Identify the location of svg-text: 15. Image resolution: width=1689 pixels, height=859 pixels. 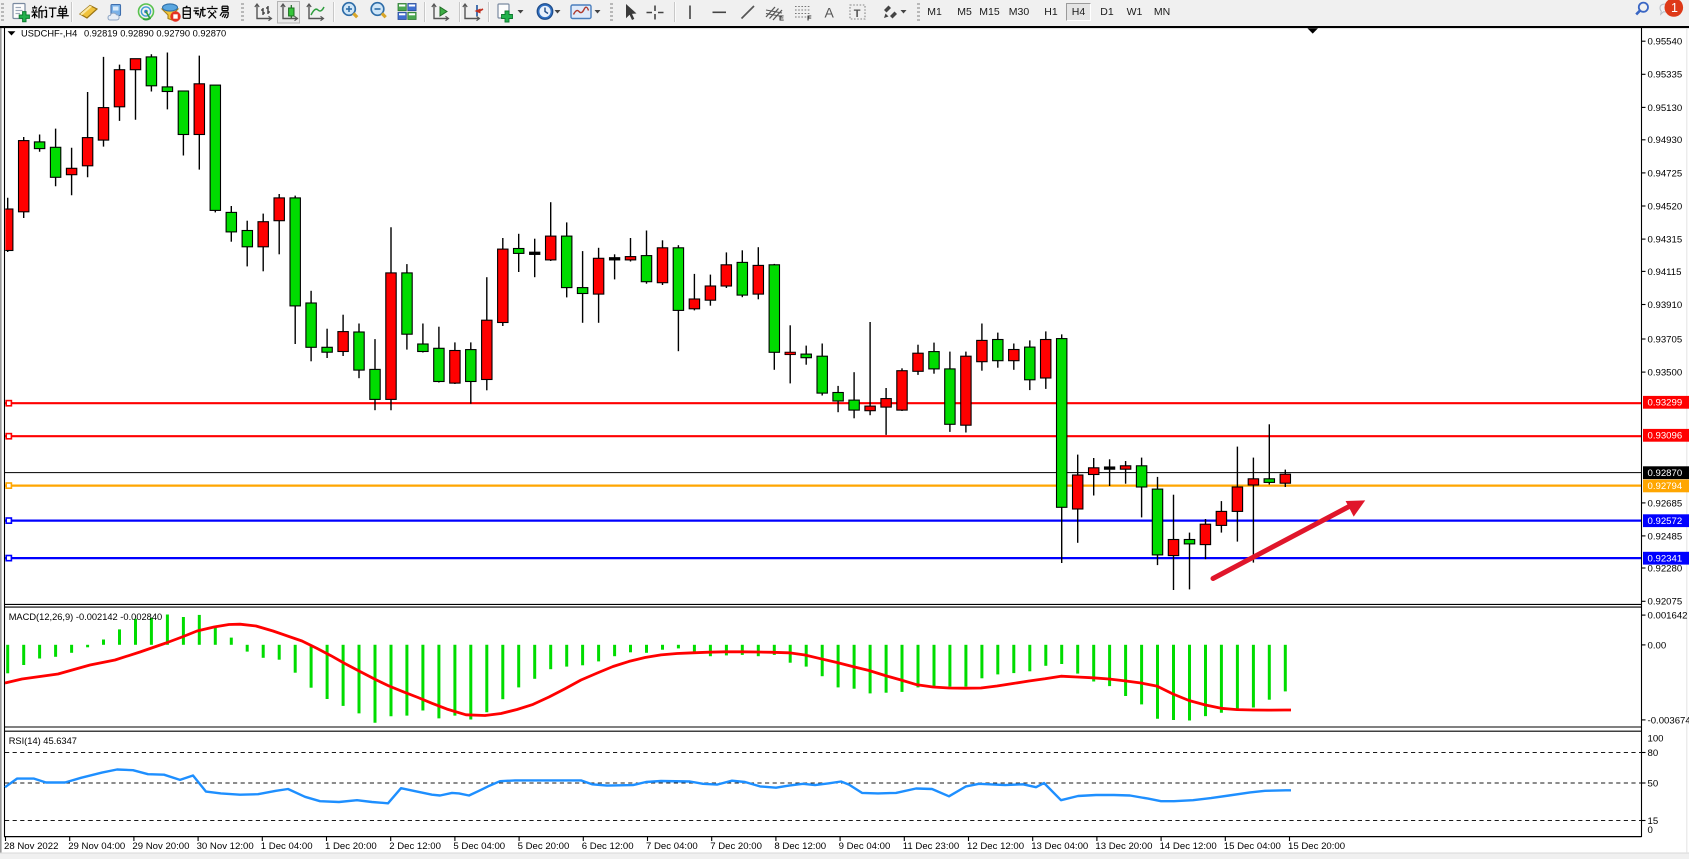
(1653, 821).